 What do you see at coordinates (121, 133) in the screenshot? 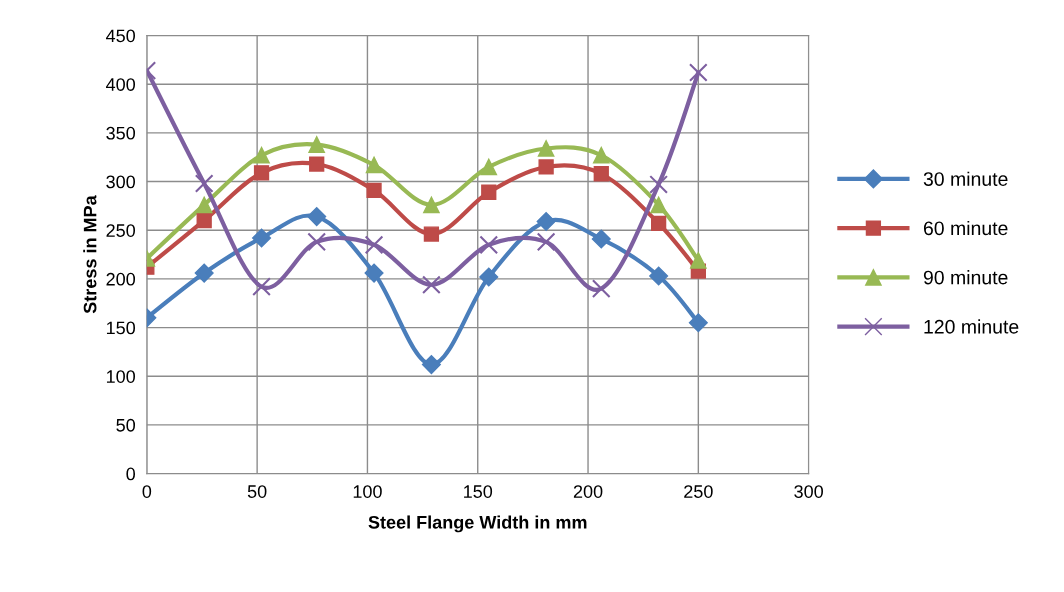
I see `y-tick-label: 350` at bounding box center [121, 133].